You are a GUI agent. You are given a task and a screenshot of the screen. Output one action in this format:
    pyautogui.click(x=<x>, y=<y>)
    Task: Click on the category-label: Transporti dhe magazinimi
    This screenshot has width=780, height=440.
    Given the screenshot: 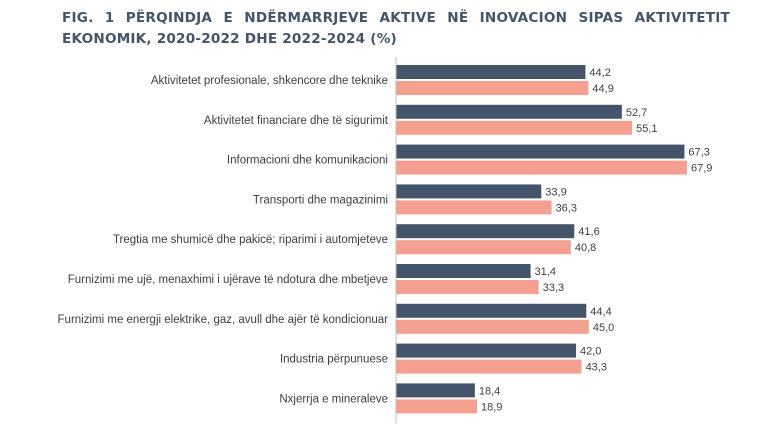 What is the action you would take?
    pyautogui.click(x=320, y=200)
    